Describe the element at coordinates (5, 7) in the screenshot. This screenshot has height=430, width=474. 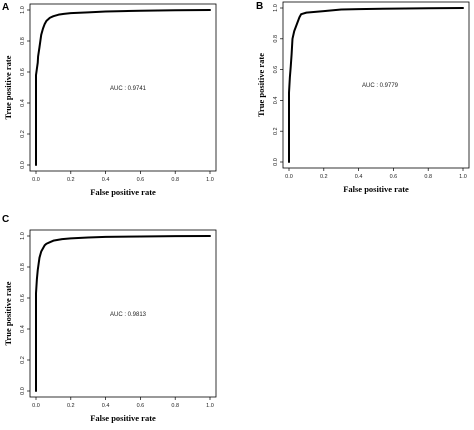
I see `panel-letter: A` at that location.